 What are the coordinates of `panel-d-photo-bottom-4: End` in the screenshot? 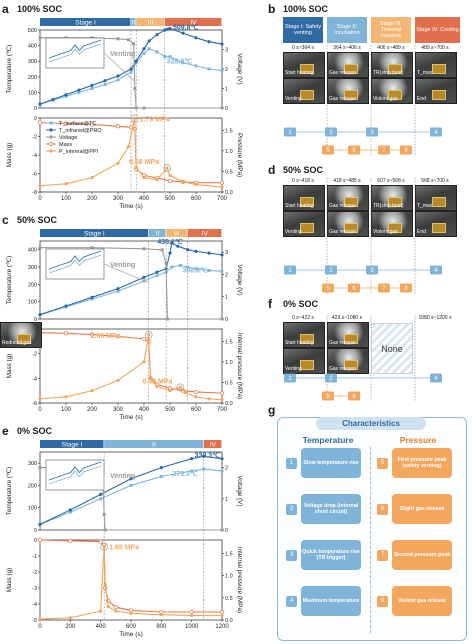 It's located at (436, 224).